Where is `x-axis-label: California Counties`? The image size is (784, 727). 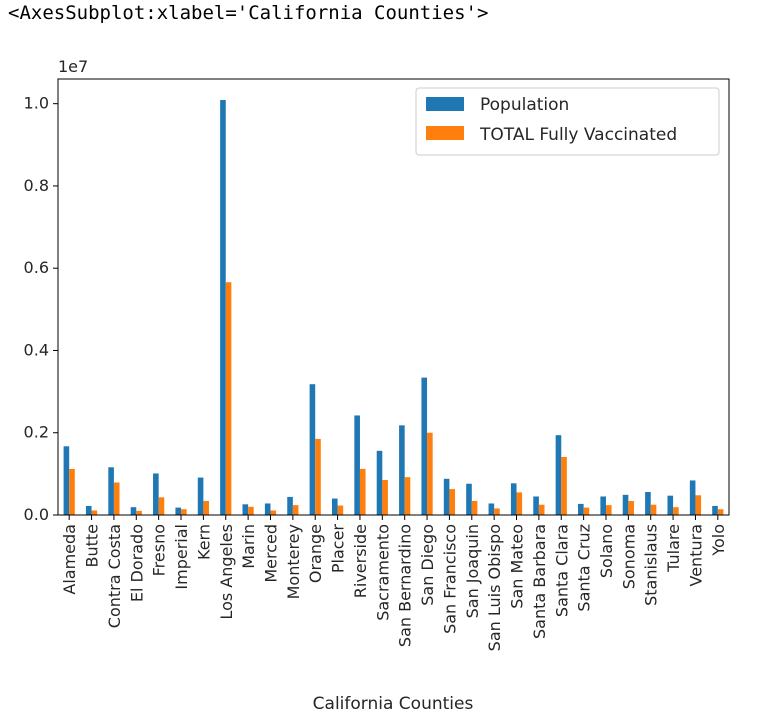
x-axis-label: California Counties is located at coordinates (393, 704).